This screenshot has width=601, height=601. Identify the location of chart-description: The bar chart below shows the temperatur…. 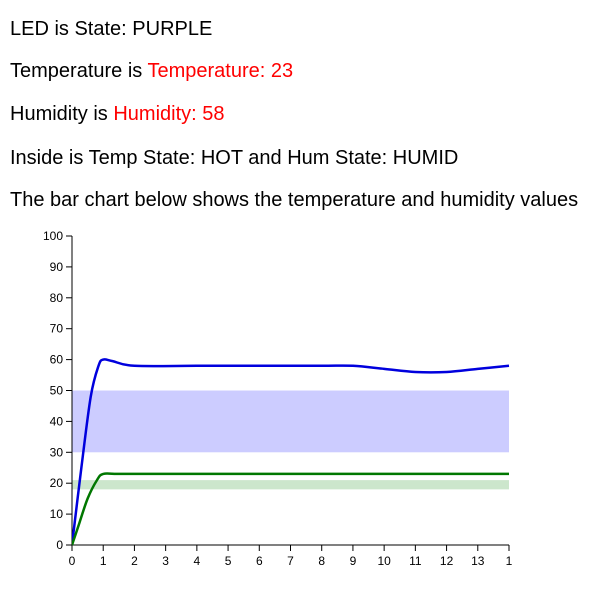
(294, 200).